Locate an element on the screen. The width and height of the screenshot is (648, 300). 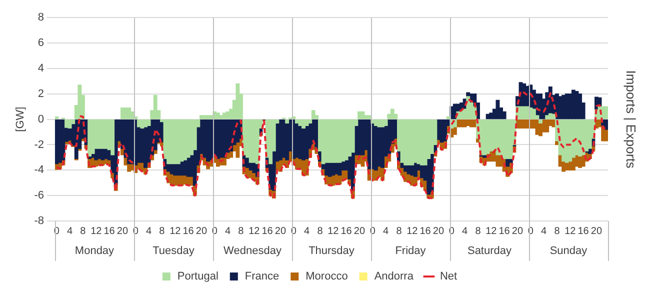
legend-label: Morocco is located at coordinates (327, 276).